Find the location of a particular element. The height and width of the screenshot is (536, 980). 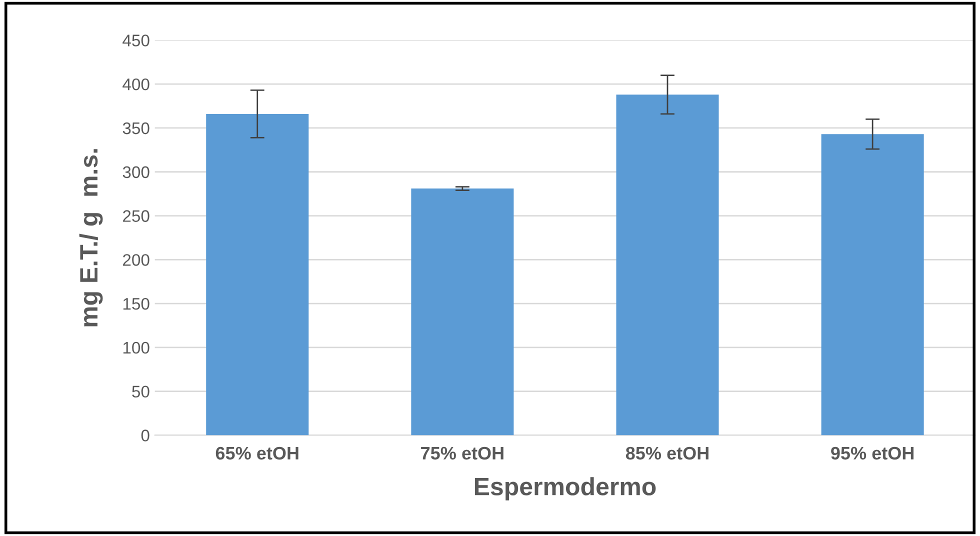

x-tick-label: 75% etOH is located at coordinates (462, 453).